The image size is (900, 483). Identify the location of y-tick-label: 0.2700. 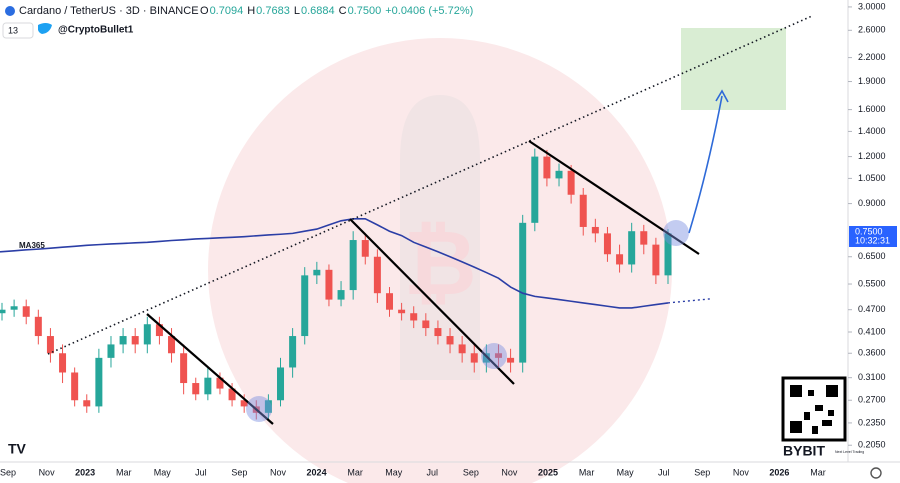
(872, 400).